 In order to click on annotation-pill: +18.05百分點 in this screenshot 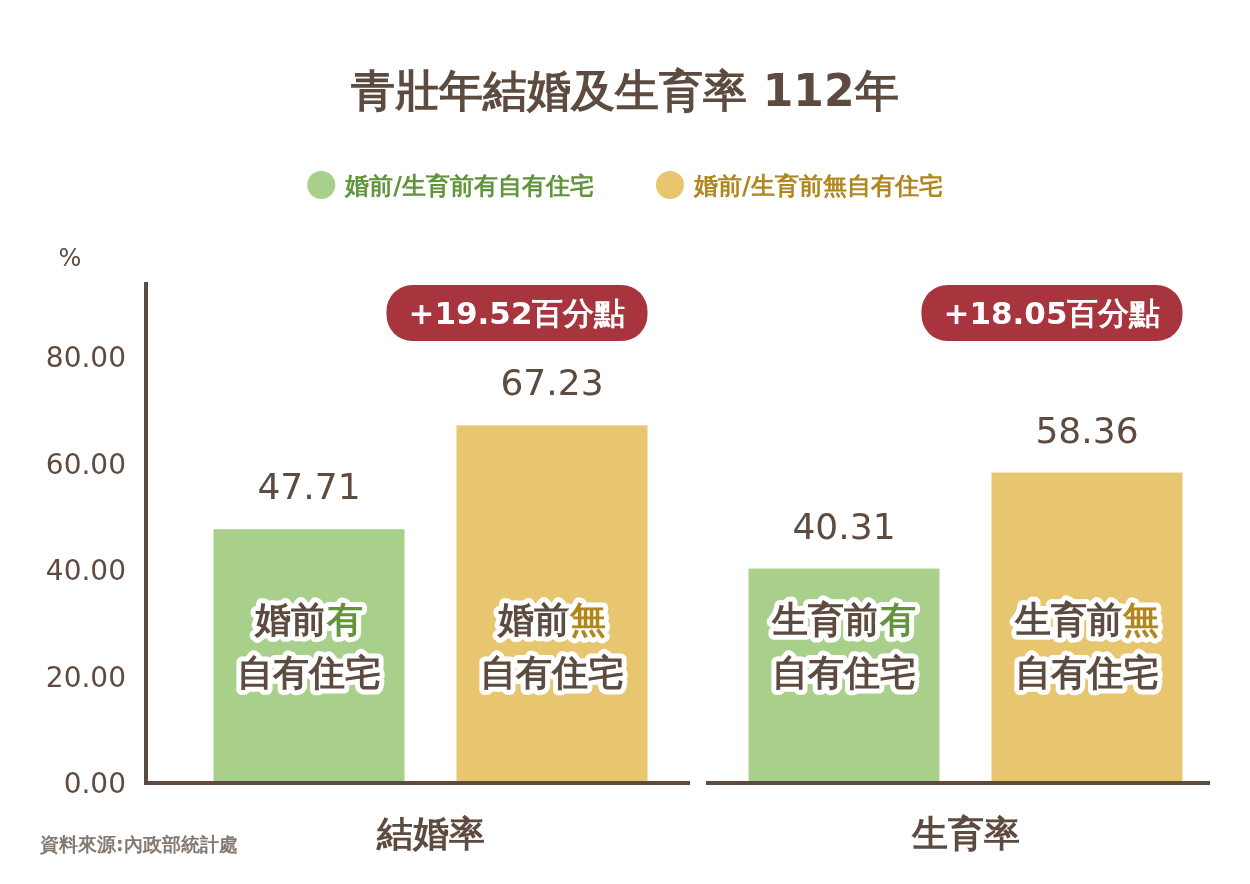, I will do `click(1052, 313)`.